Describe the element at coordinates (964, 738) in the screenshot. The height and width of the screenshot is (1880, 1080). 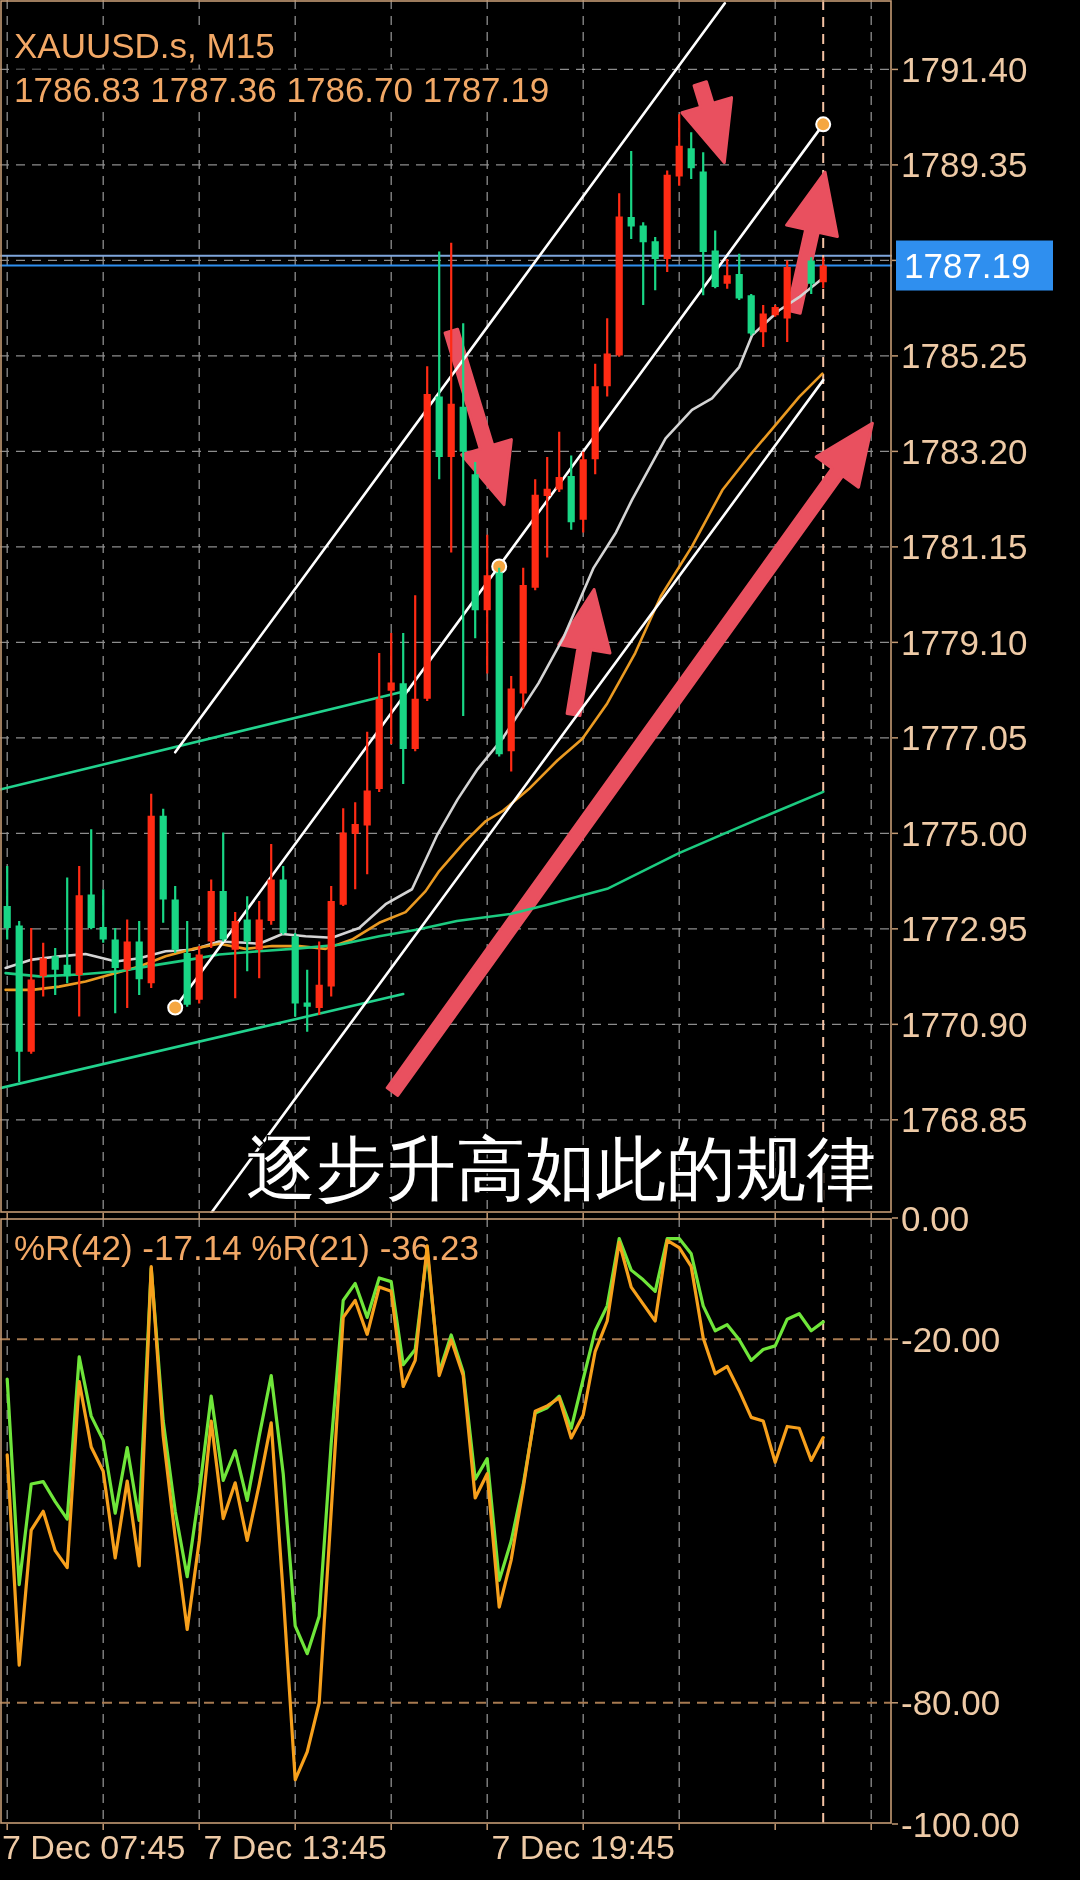
I see `y-tick-label: 1777.05` at that location.